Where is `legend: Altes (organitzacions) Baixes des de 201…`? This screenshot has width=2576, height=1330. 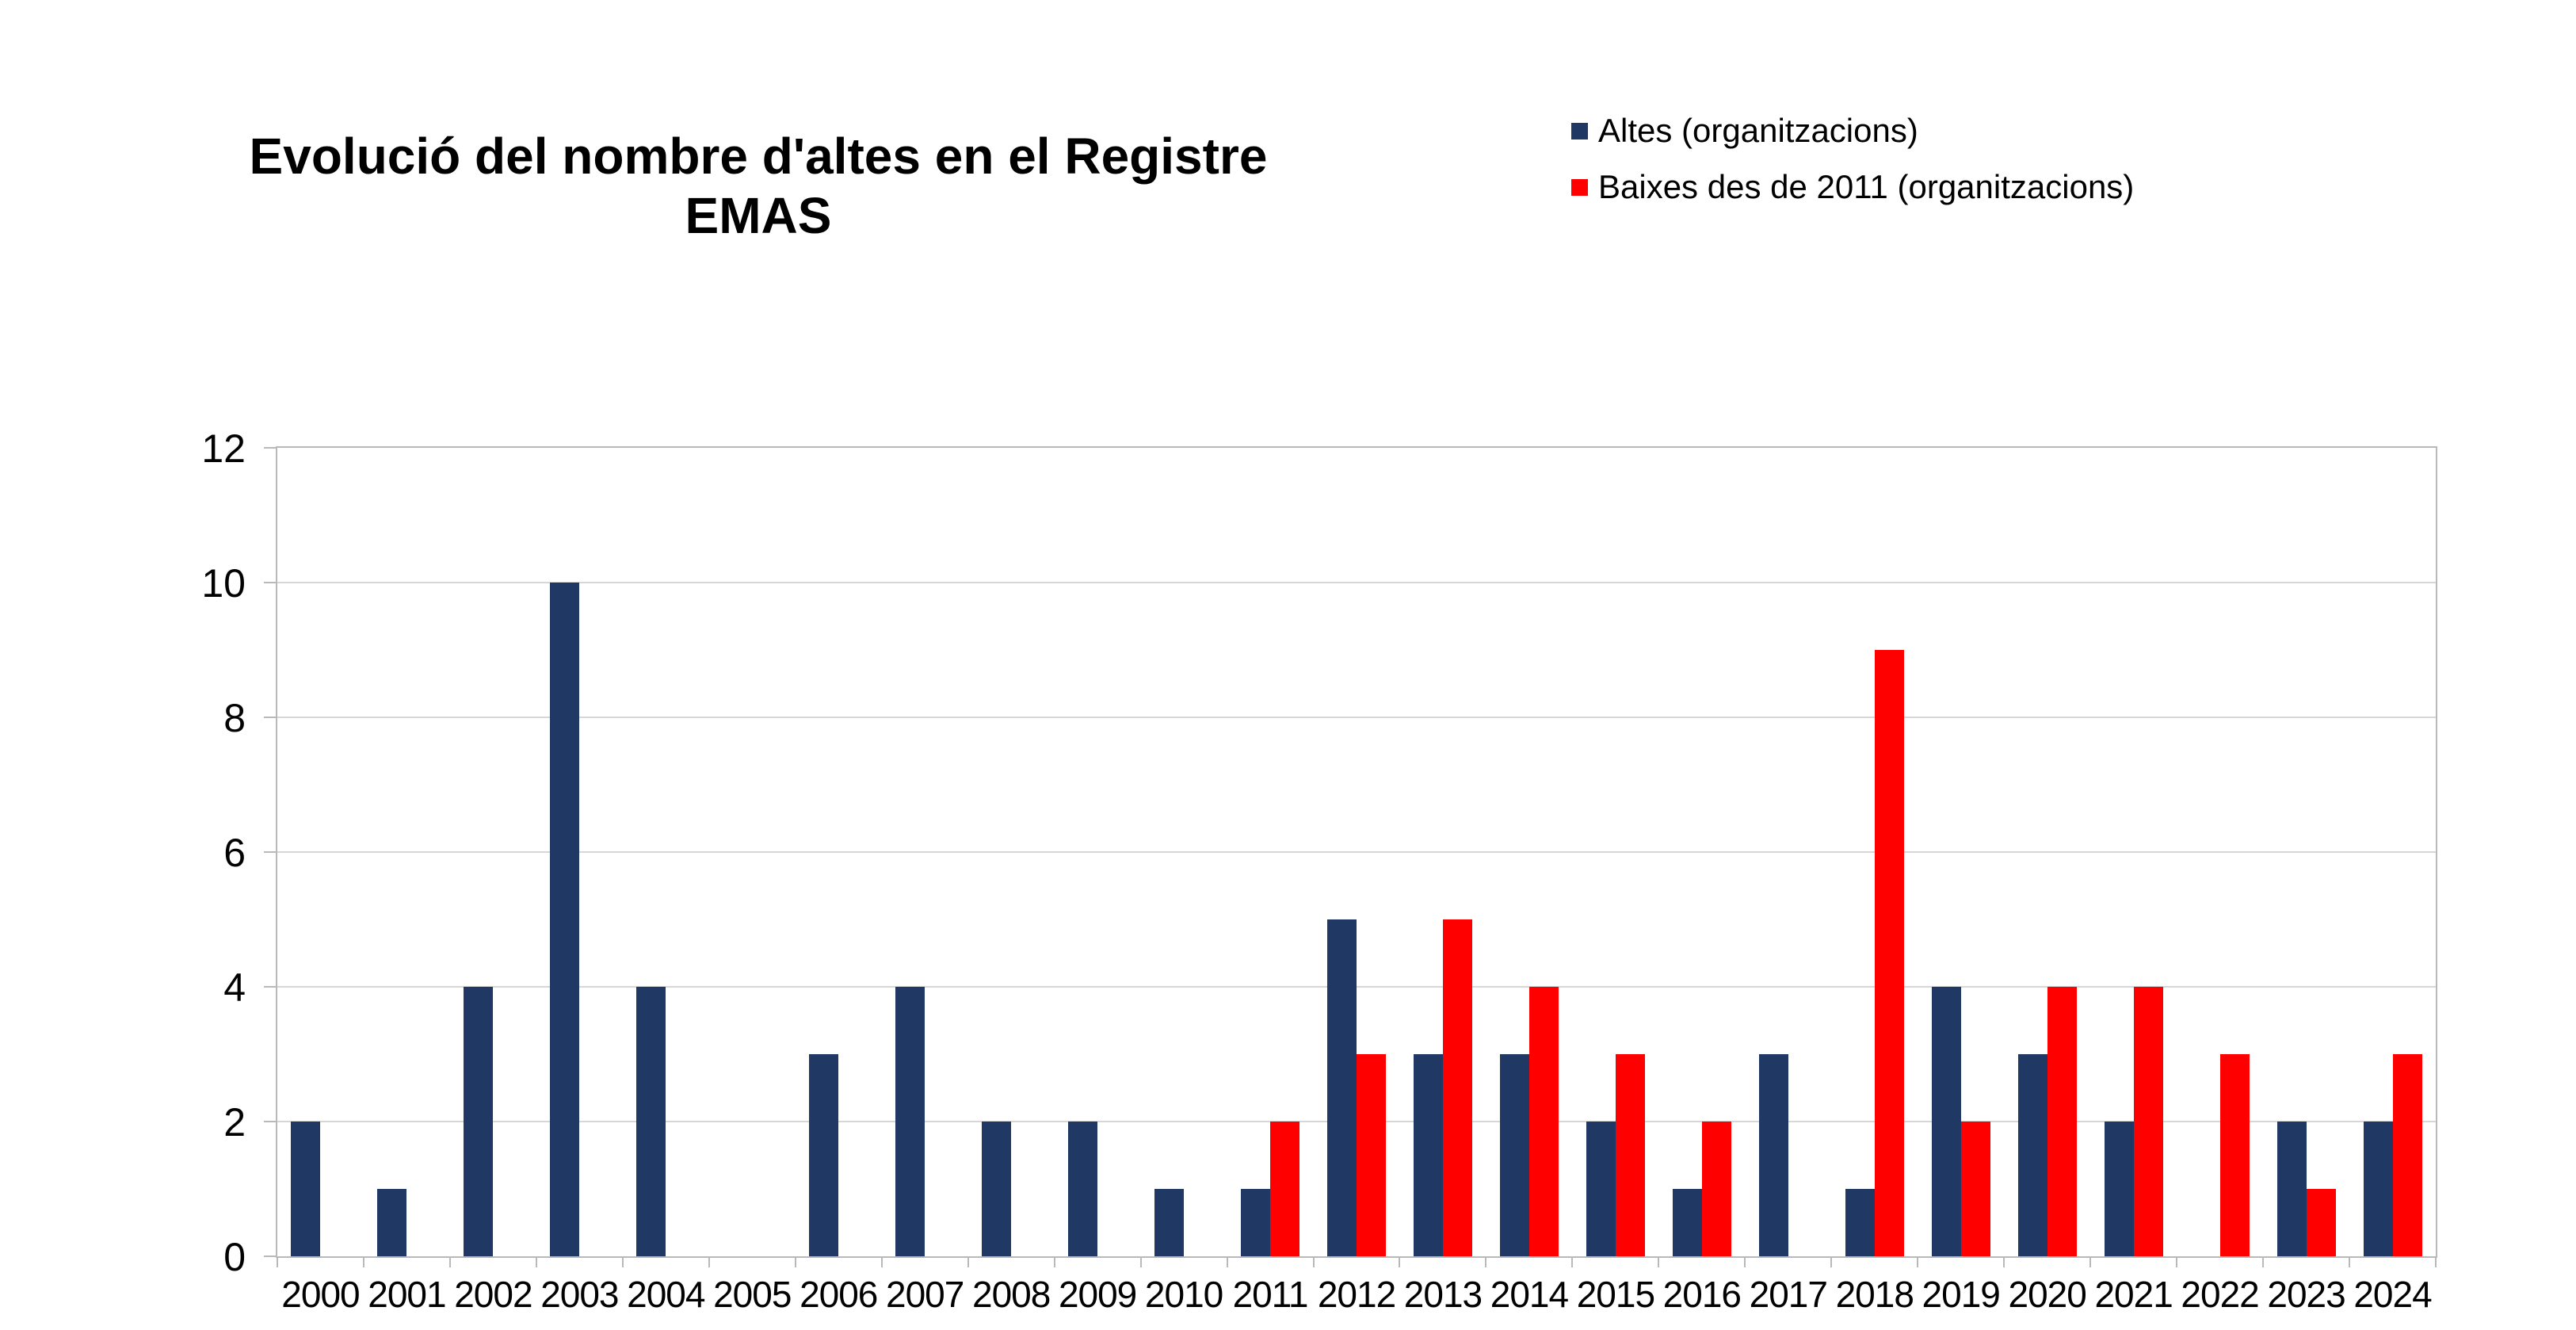 legend: Altes (organitzacions) Baixes des de 201… is located at coordinates (1852, 159).